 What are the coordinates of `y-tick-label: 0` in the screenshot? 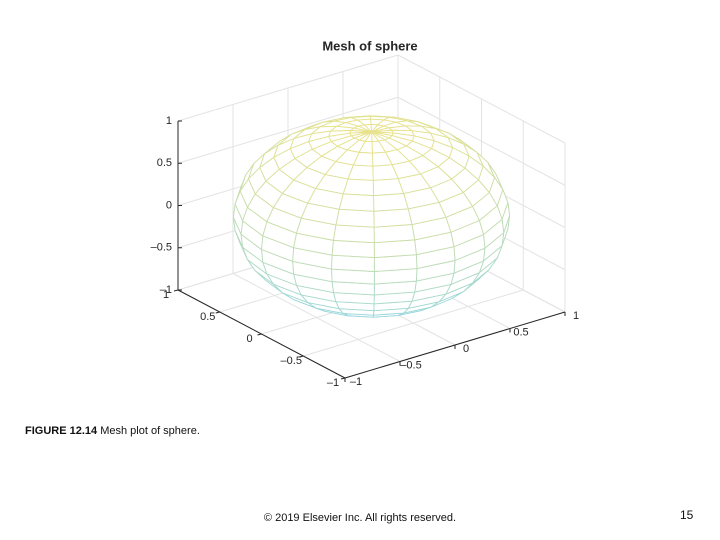 It's located at (249, 339).